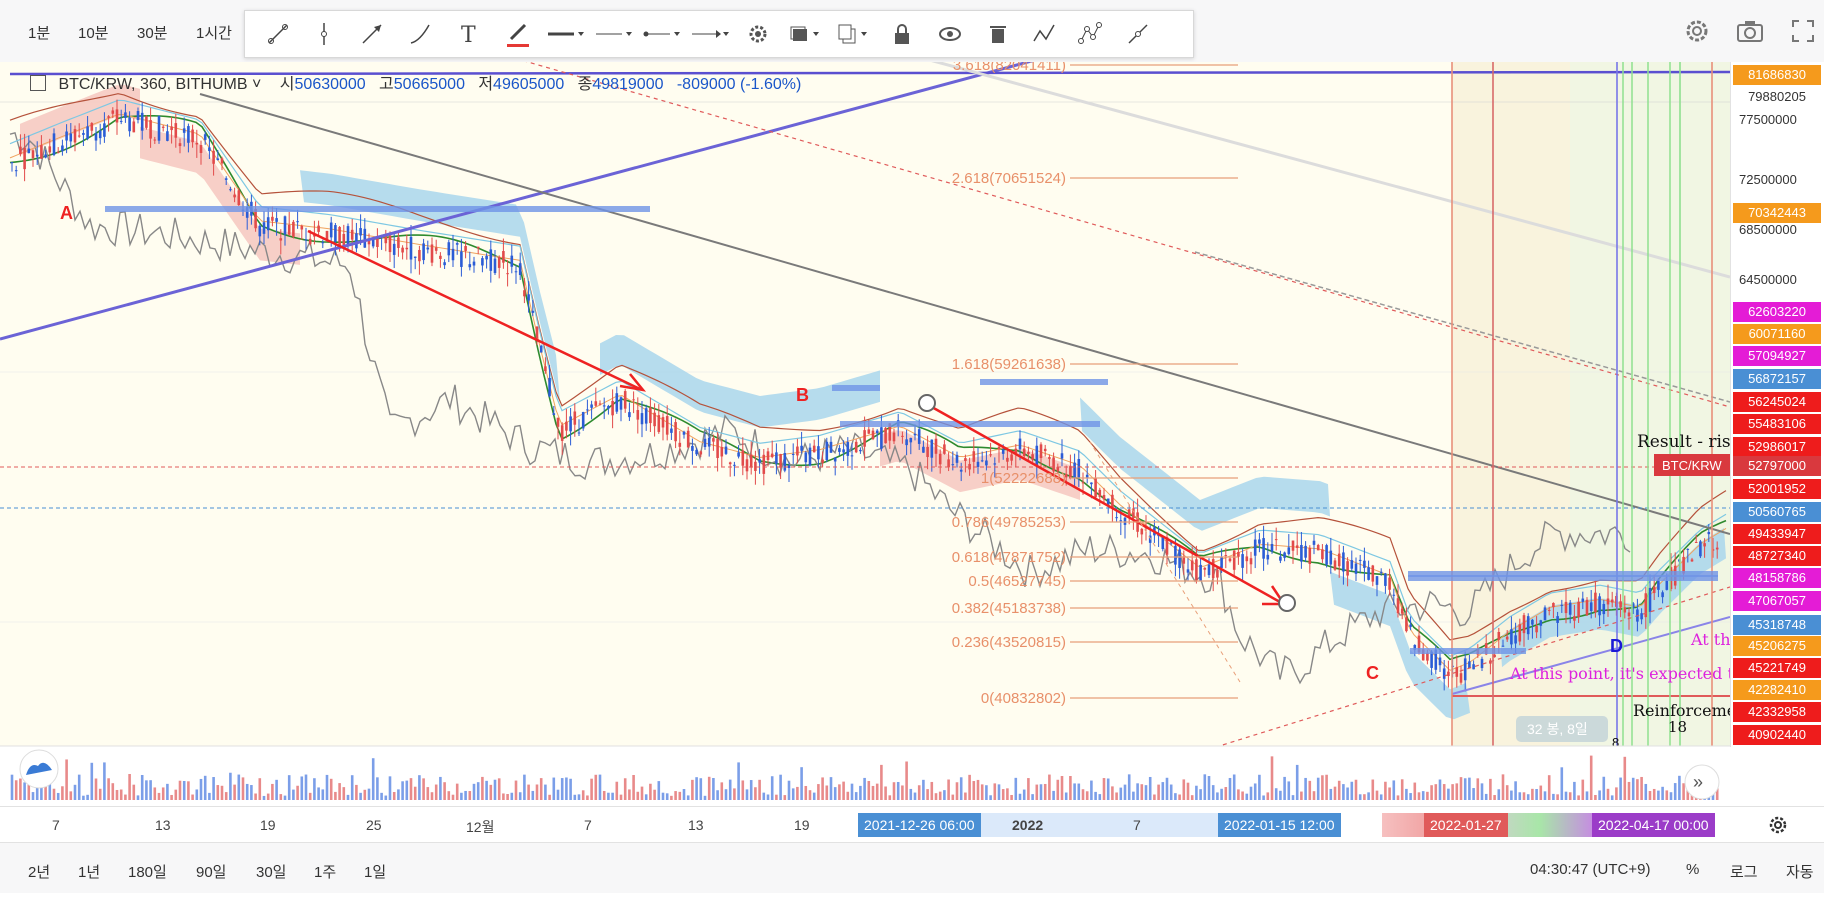  I want to click on range-30d: 30일, so click(271, 872).